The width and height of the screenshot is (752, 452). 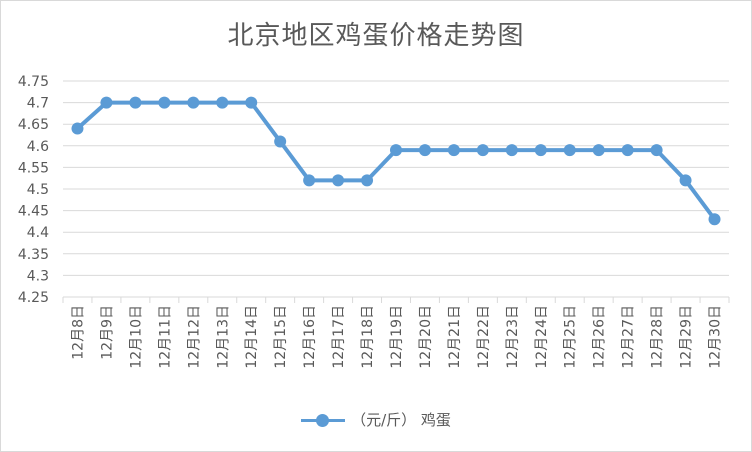 What do you see at coordinates (513, 337) in the screenshot?
I see `x-tick-label: 12月23日` at bounding box center [513, 337].